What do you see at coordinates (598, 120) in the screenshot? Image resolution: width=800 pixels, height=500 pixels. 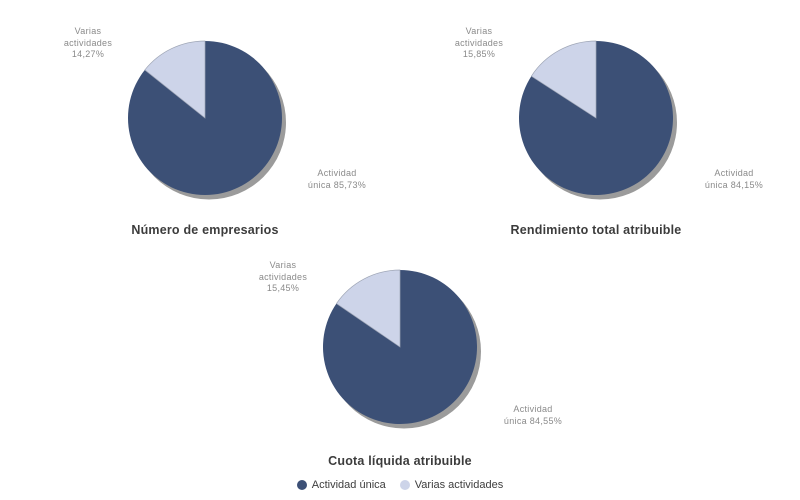 I see `pie-rendimiento-total-atribuible` at bounding box center [598, 120].